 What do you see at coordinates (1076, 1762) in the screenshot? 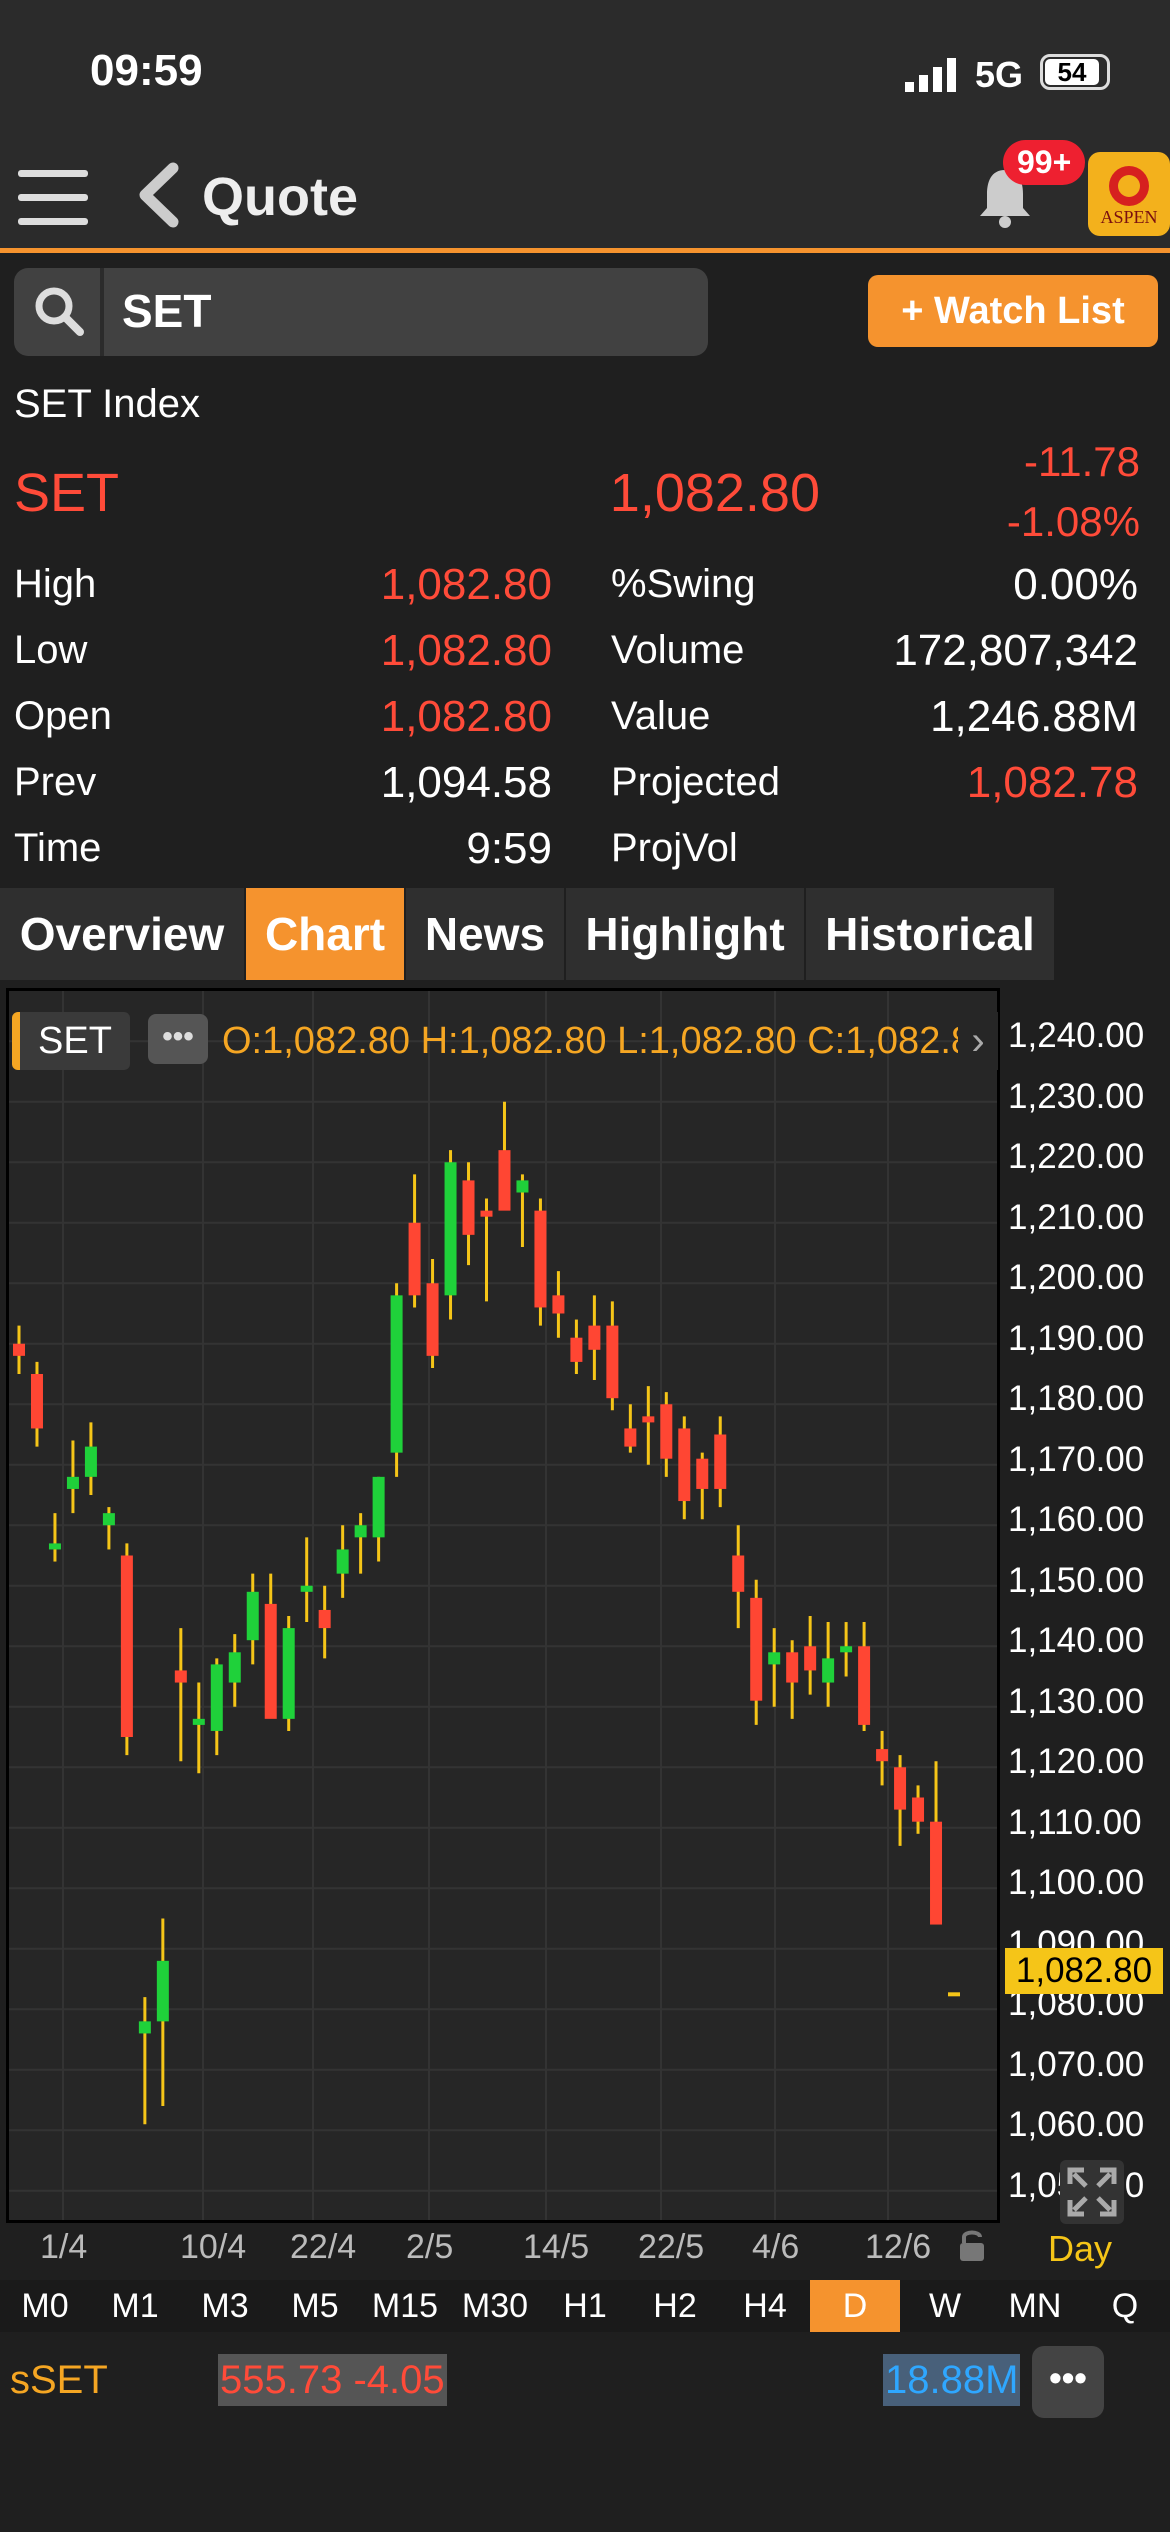
I see `price-tick-label: 1,120.00` at bounding box center [1076, 1762].